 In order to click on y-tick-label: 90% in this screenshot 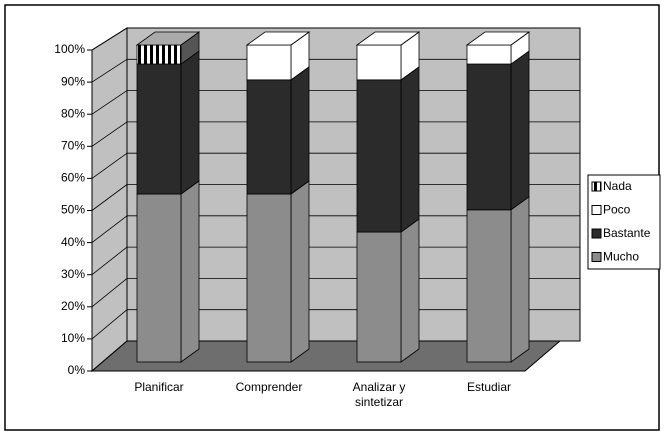, I will do `click(73, 81)`.